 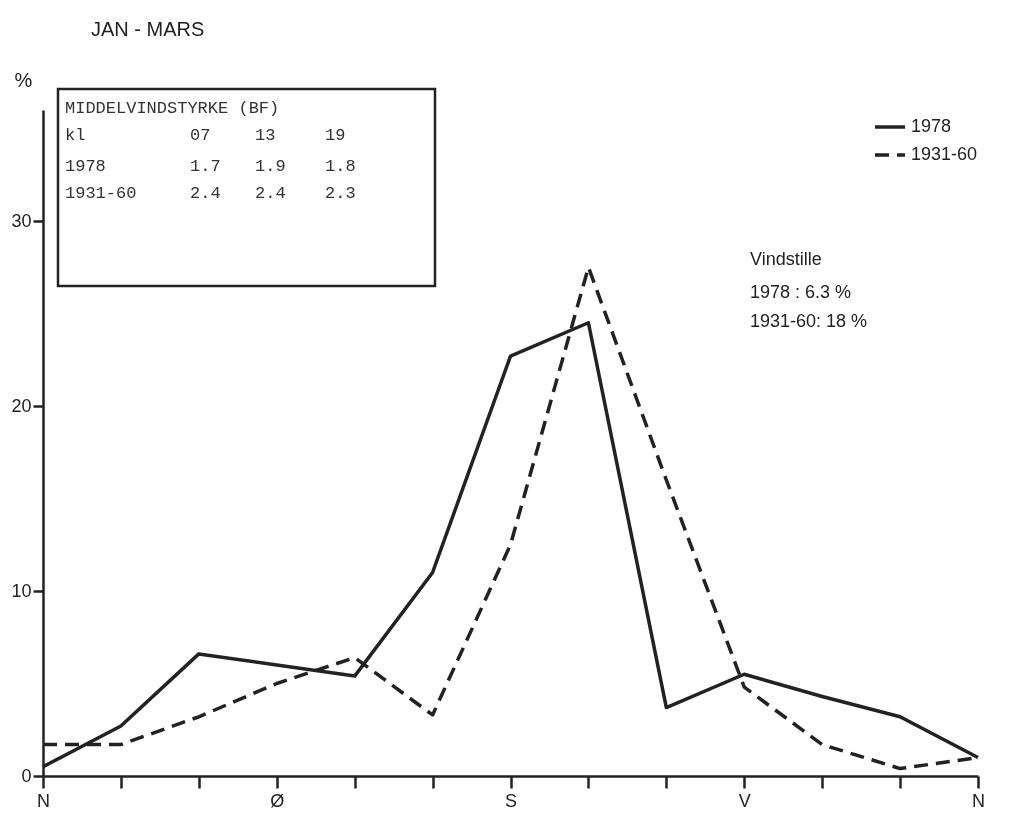 What do you see at coordinates (931, 126) in the screenshot?
I see `legend-label: 1978` at bounding box center [931, 126].